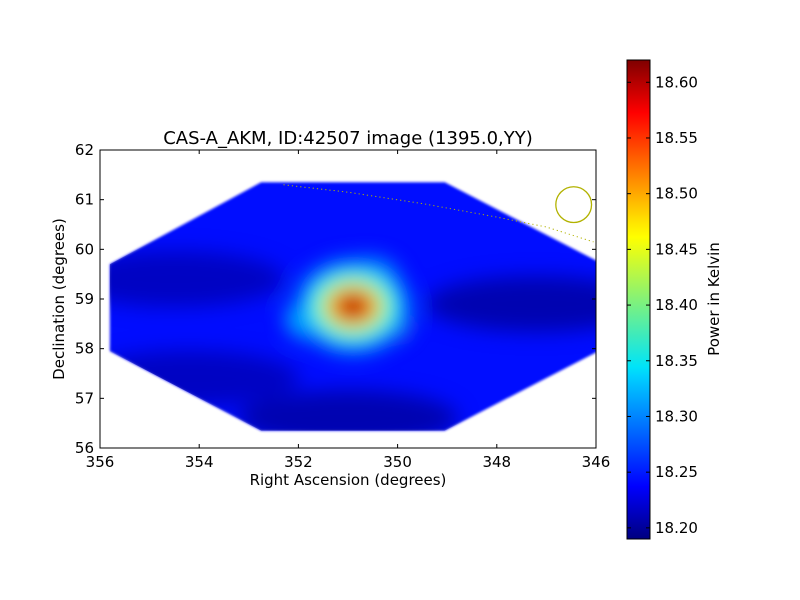  I want to click on y-tick-label: 56, so click(84, 448).